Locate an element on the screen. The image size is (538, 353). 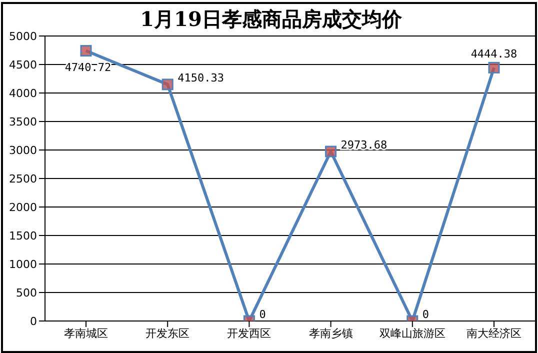
x-tick-label: 孝南城区 is located at coordinates (86, 333).